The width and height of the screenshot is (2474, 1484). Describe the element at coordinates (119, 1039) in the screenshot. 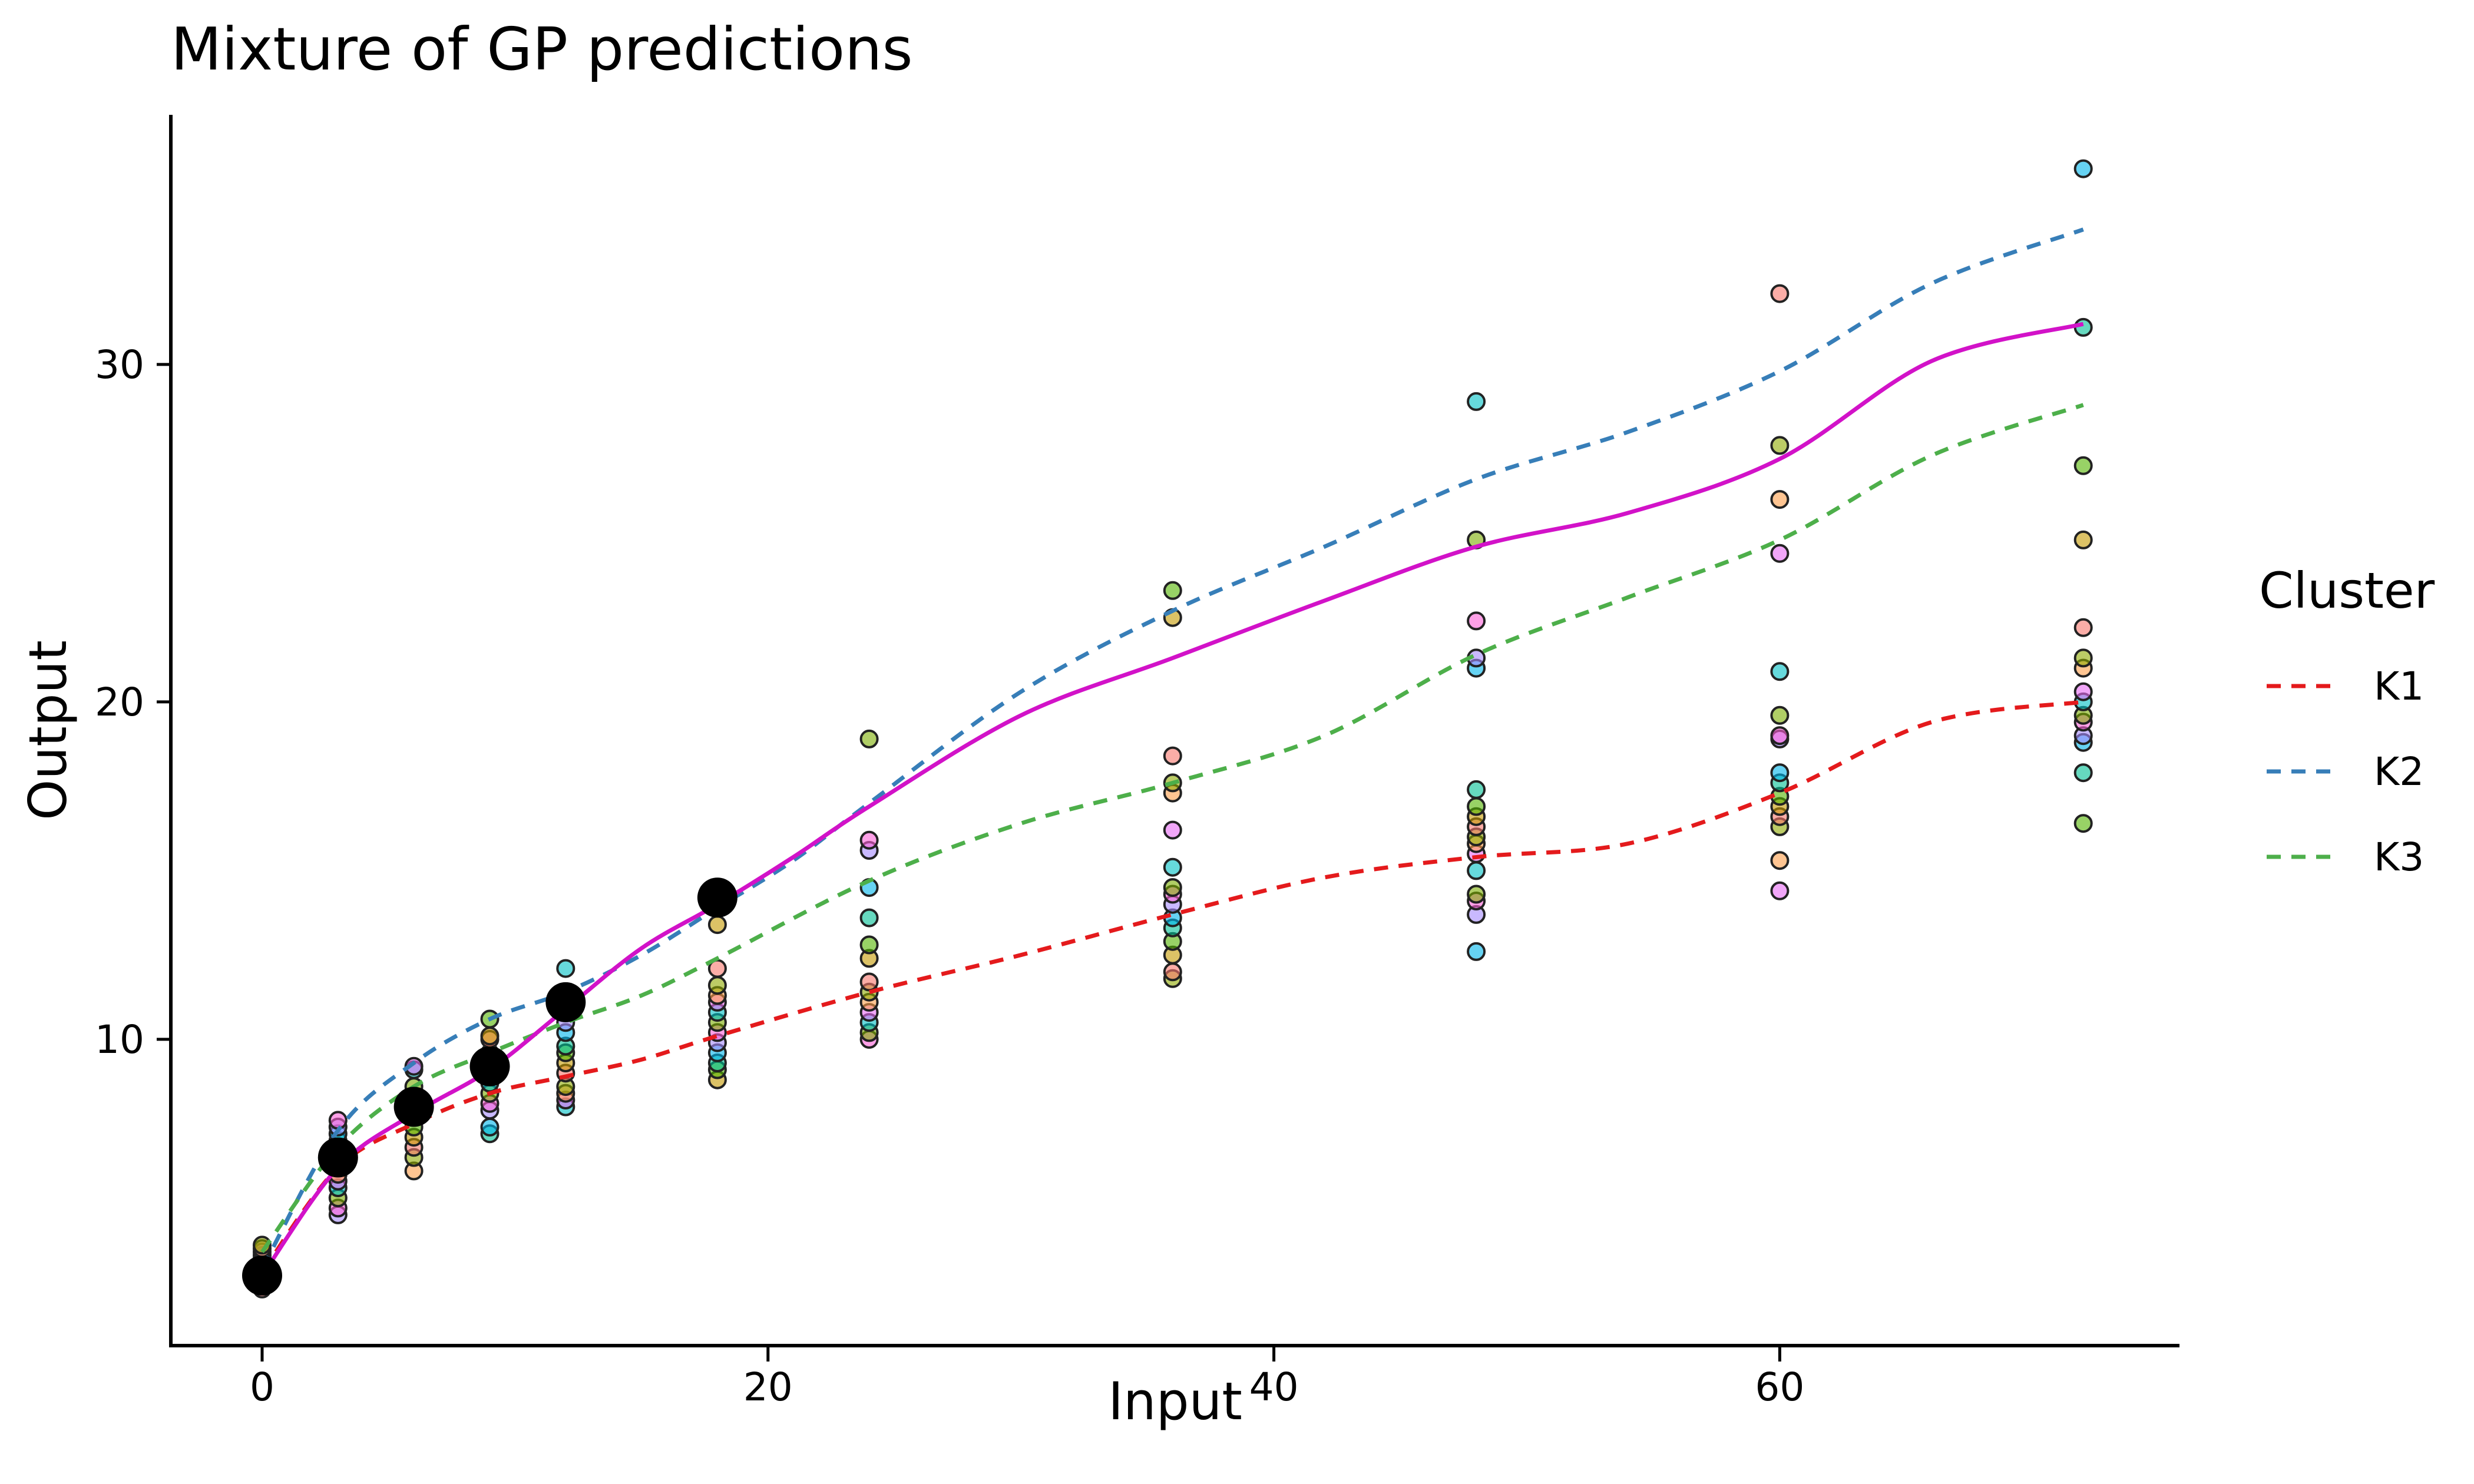

I see `y-tick-label: 10` at that location.